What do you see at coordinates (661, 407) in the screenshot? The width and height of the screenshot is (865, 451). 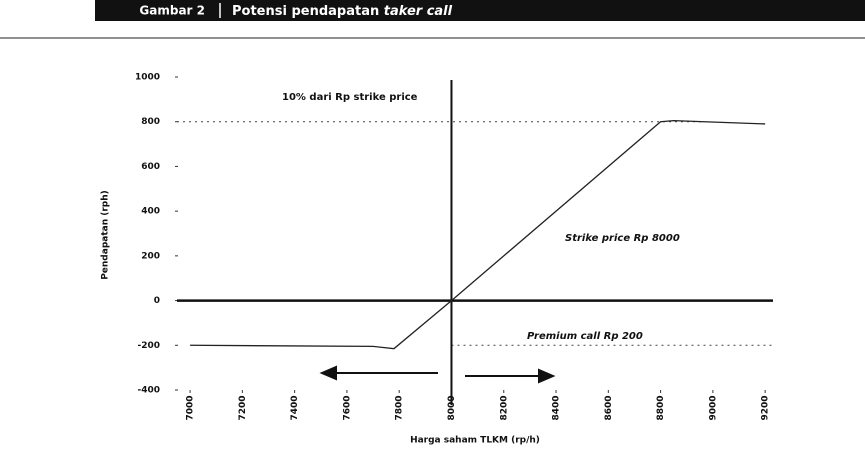 I see `x-tick-label: 8800` at bounding box center [661, 407].